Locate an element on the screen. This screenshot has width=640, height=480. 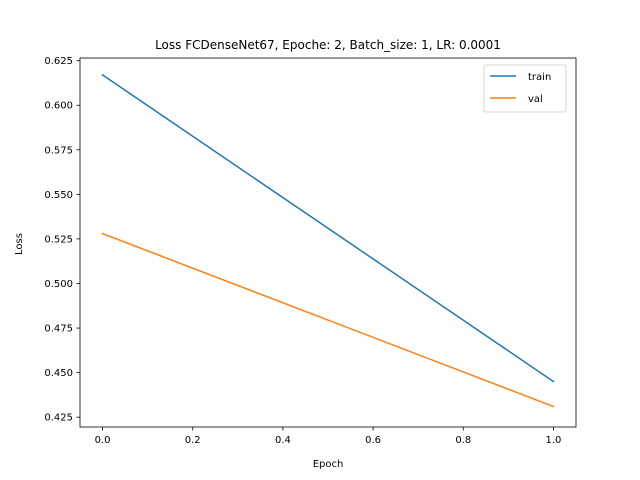
x-tick-label: 0.2 is located at coordinates (193, 440).